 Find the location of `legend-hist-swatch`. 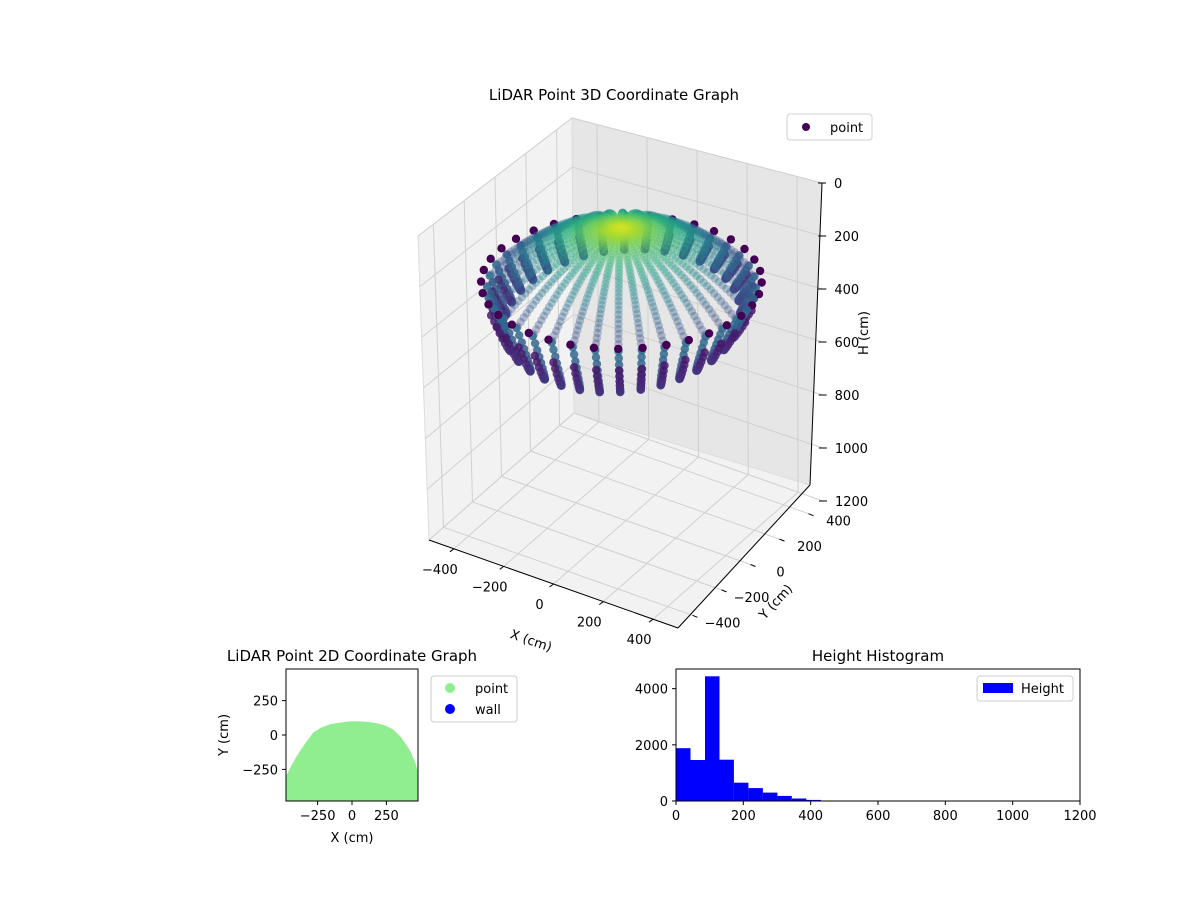

legend-hist-swatch is located at coordinates (998, 688).